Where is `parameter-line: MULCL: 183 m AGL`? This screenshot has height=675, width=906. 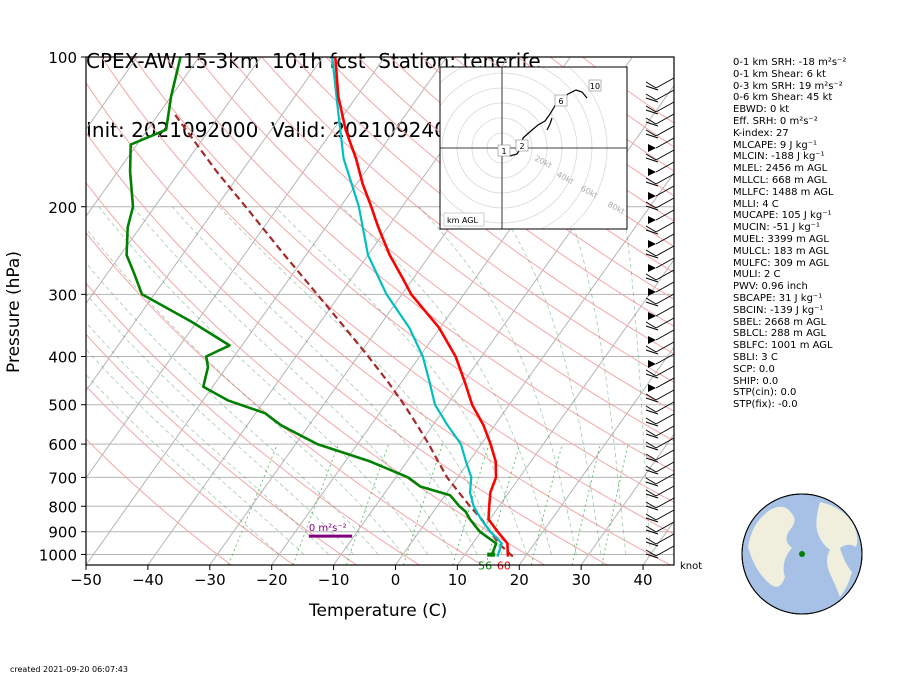 parameter-line: MULCL: 183 m AGL is located at coordinates (781, 251).